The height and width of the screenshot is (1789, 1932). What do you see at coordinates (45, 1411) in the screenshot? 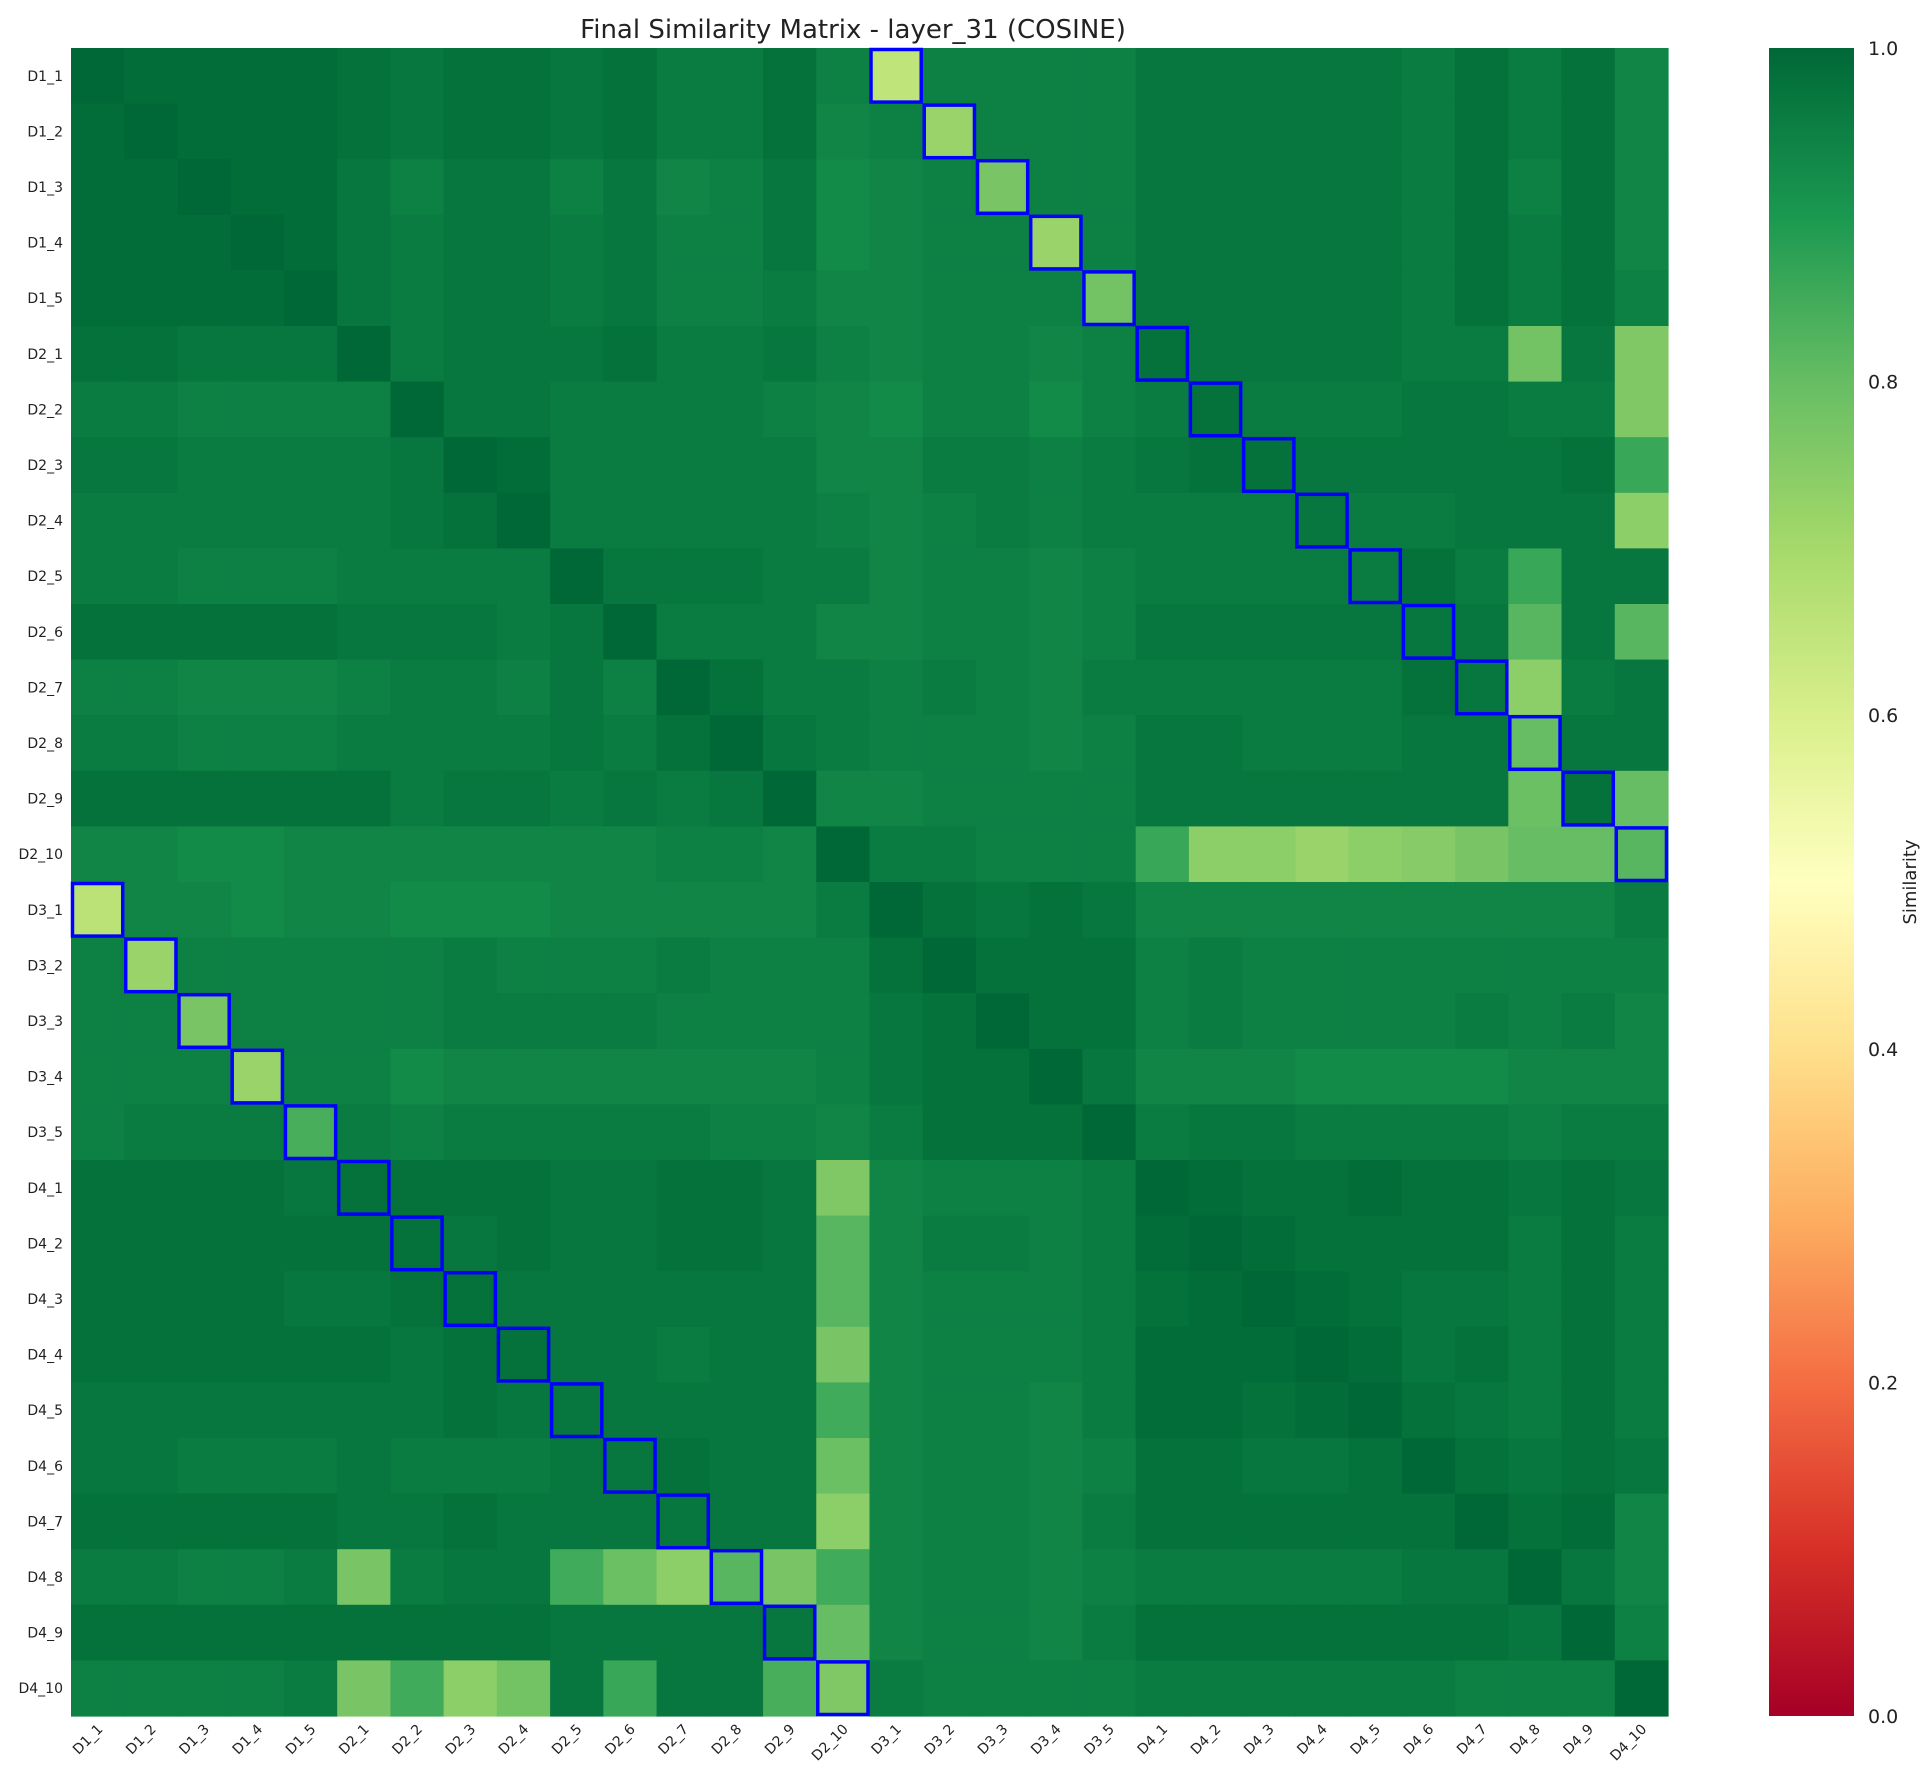
I see `y-tick-label: D4_5` at bounding box center [45, 1411].